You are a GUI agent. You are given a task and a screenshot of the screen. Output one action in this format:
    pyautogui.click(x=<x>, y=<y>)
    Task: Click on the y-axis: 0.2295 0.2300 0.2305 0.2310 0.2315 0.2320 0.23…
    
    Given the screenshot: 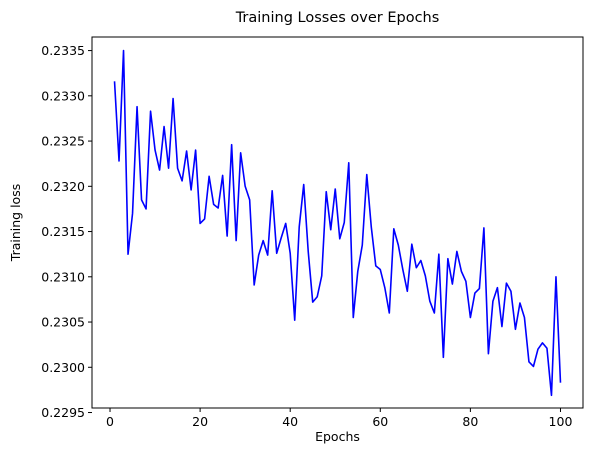 What is the action you would take?
    pyautogui.click(x=66, y=231)
    